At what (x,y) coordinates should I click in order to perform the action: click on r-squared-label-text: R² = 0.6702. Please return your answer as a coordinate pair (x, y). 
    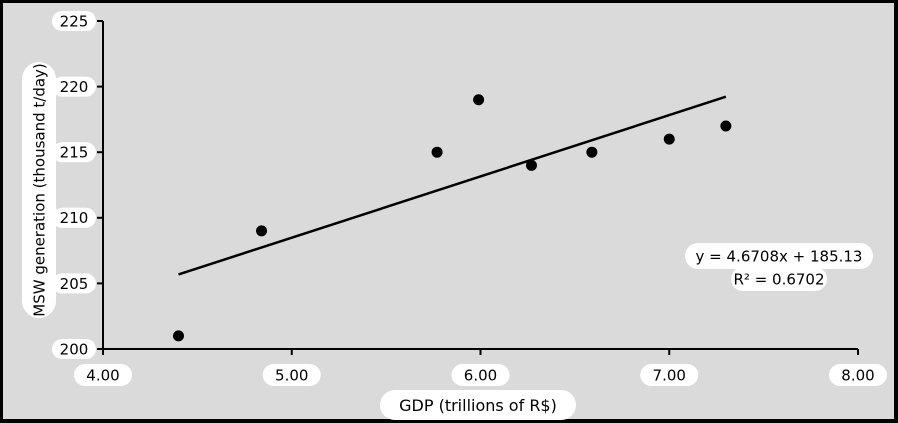
    Looking at the image, I should click on (778, 279).